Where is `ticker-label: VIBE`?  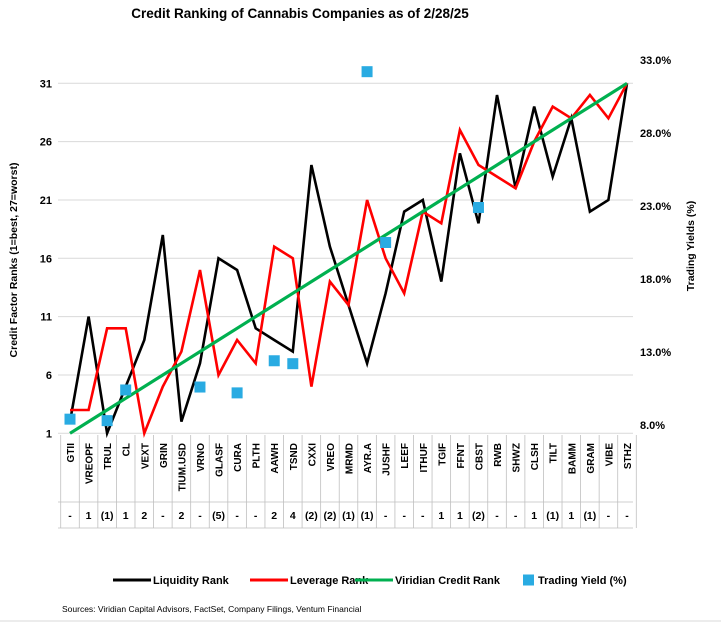 ticker-label: VIBE is located at coordinates (609, 455).